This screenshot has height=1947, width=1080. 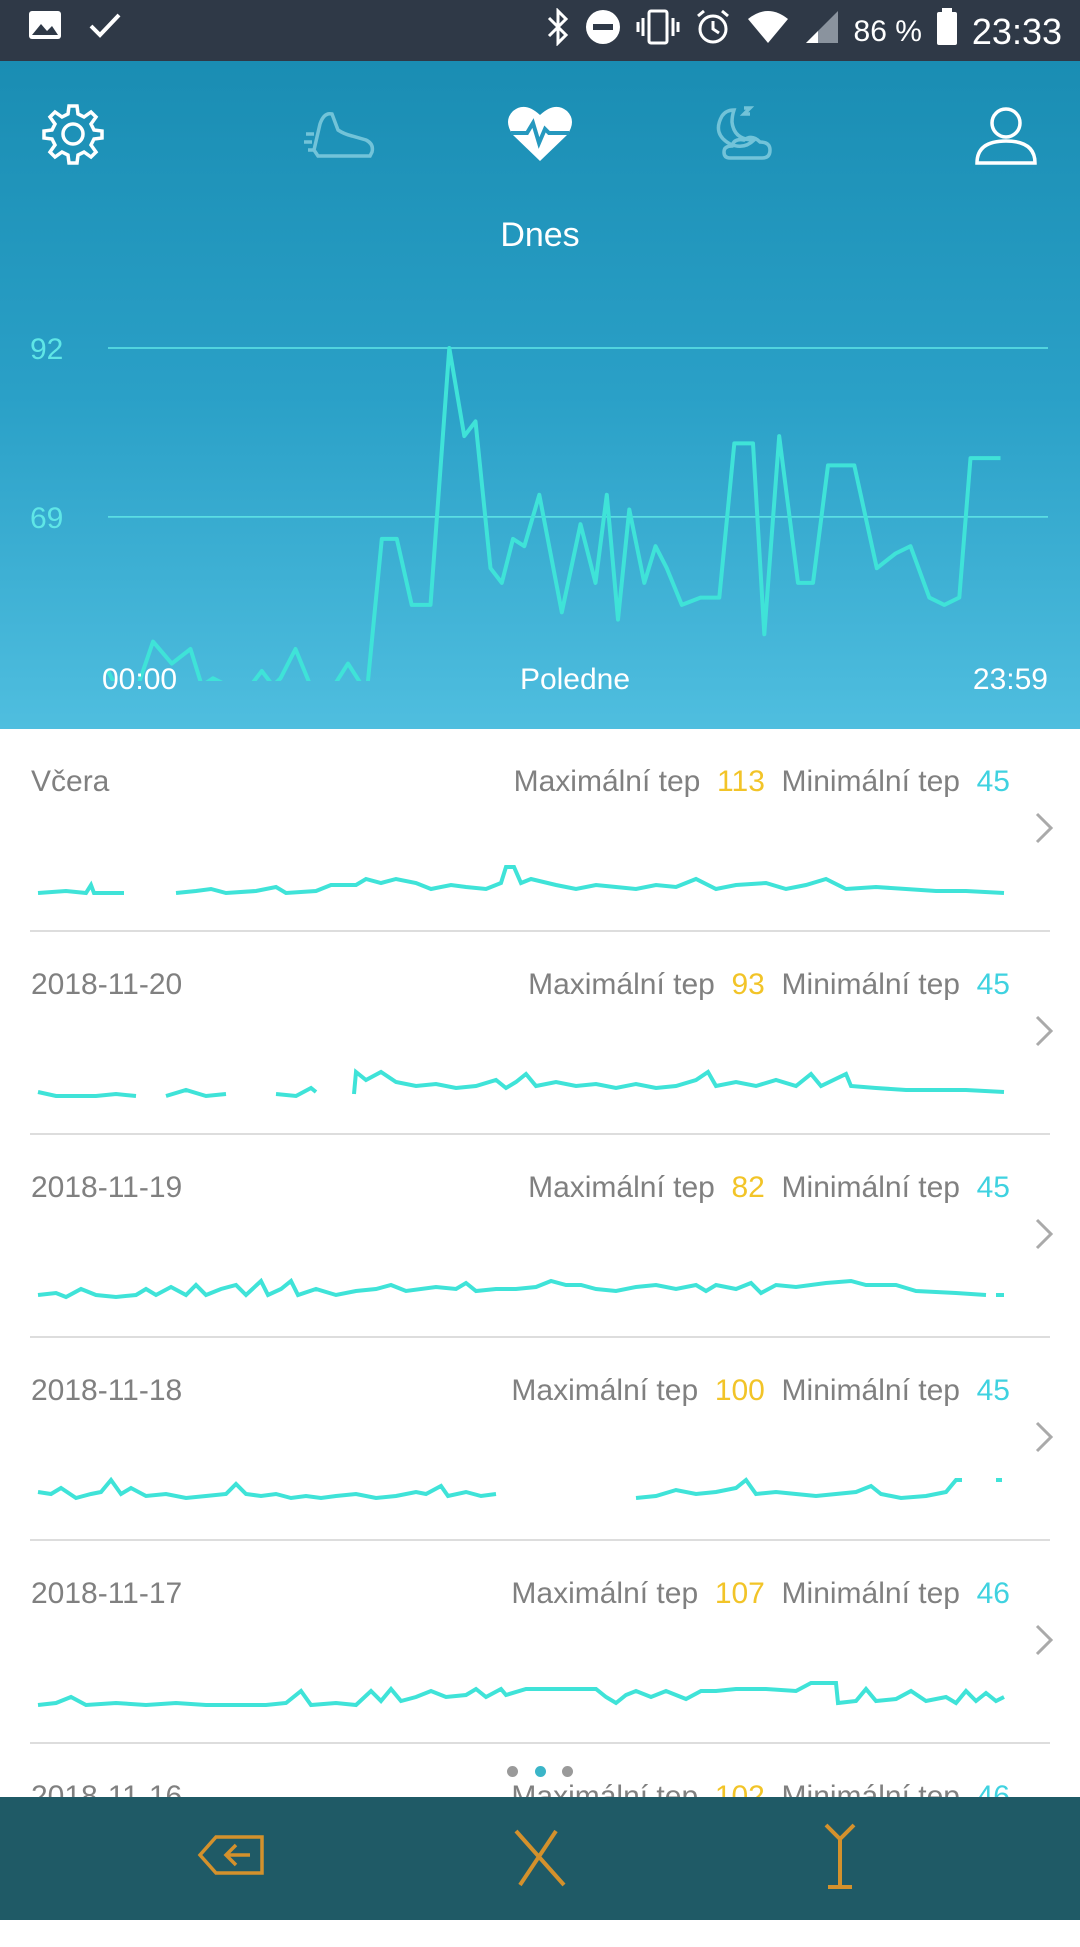 What do you see at coordinates (46, 679) in the screenshot?
I see `y-tick-label: 45` at bounding box center [46, 679].